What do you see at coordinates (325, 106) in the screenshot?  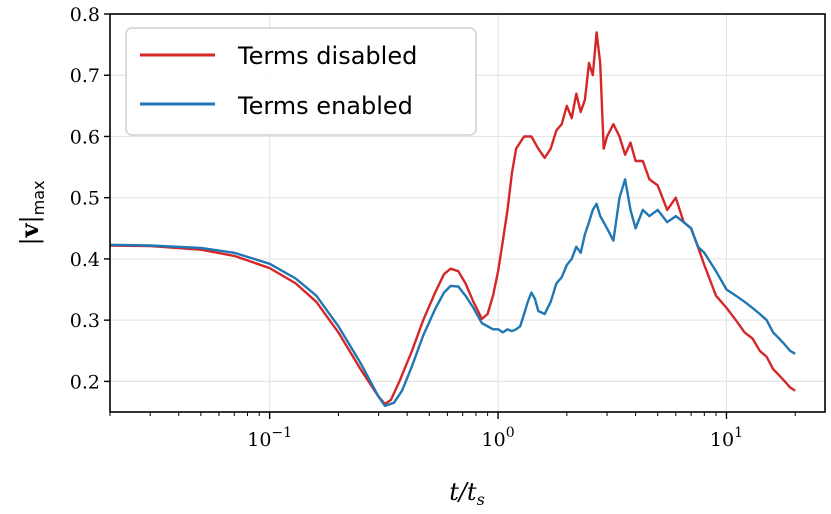 I see `legend-label-terms-enabled: Terms enabled` at bounding box center [325, 106].